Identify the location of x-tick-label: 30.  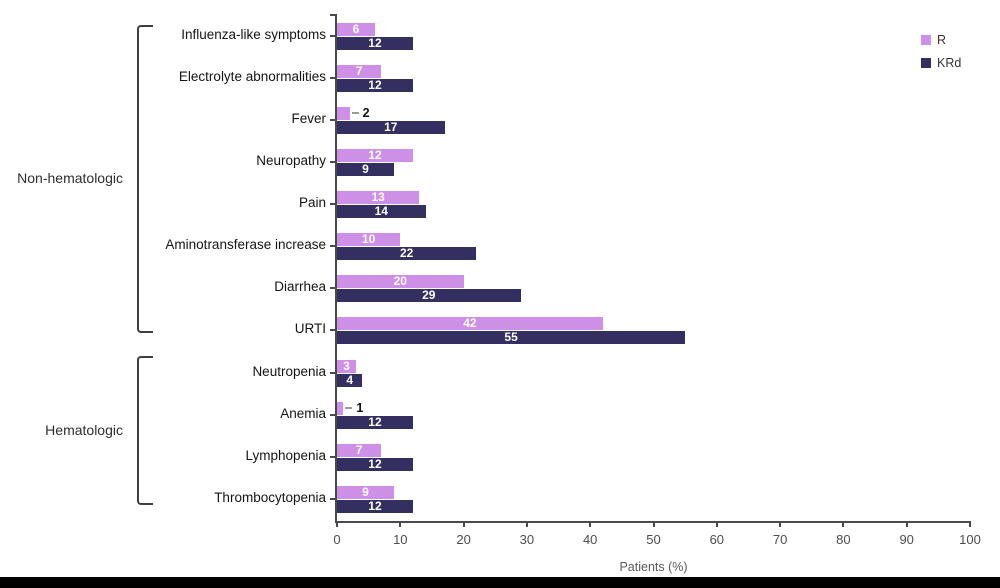
(527, 539).